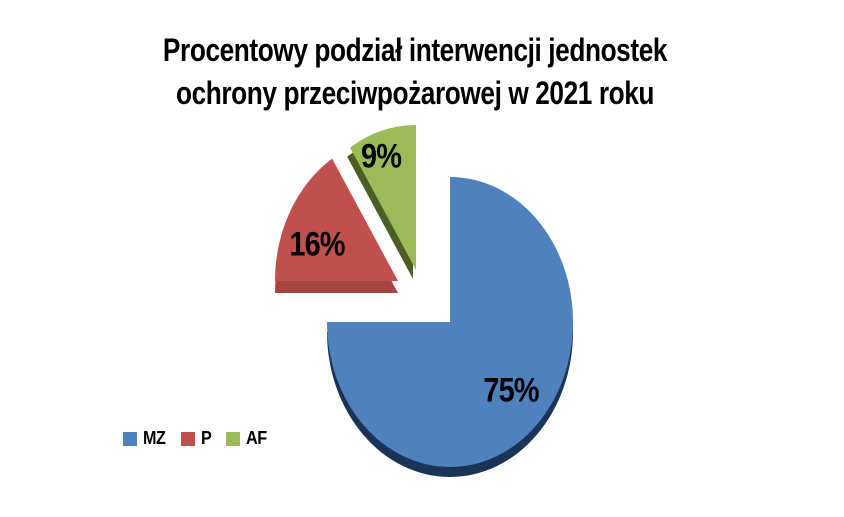  What do you see at coordinates (188, 438) in the screenshot?
I see `legend-swatch-p` at bounding box center [188, 438].